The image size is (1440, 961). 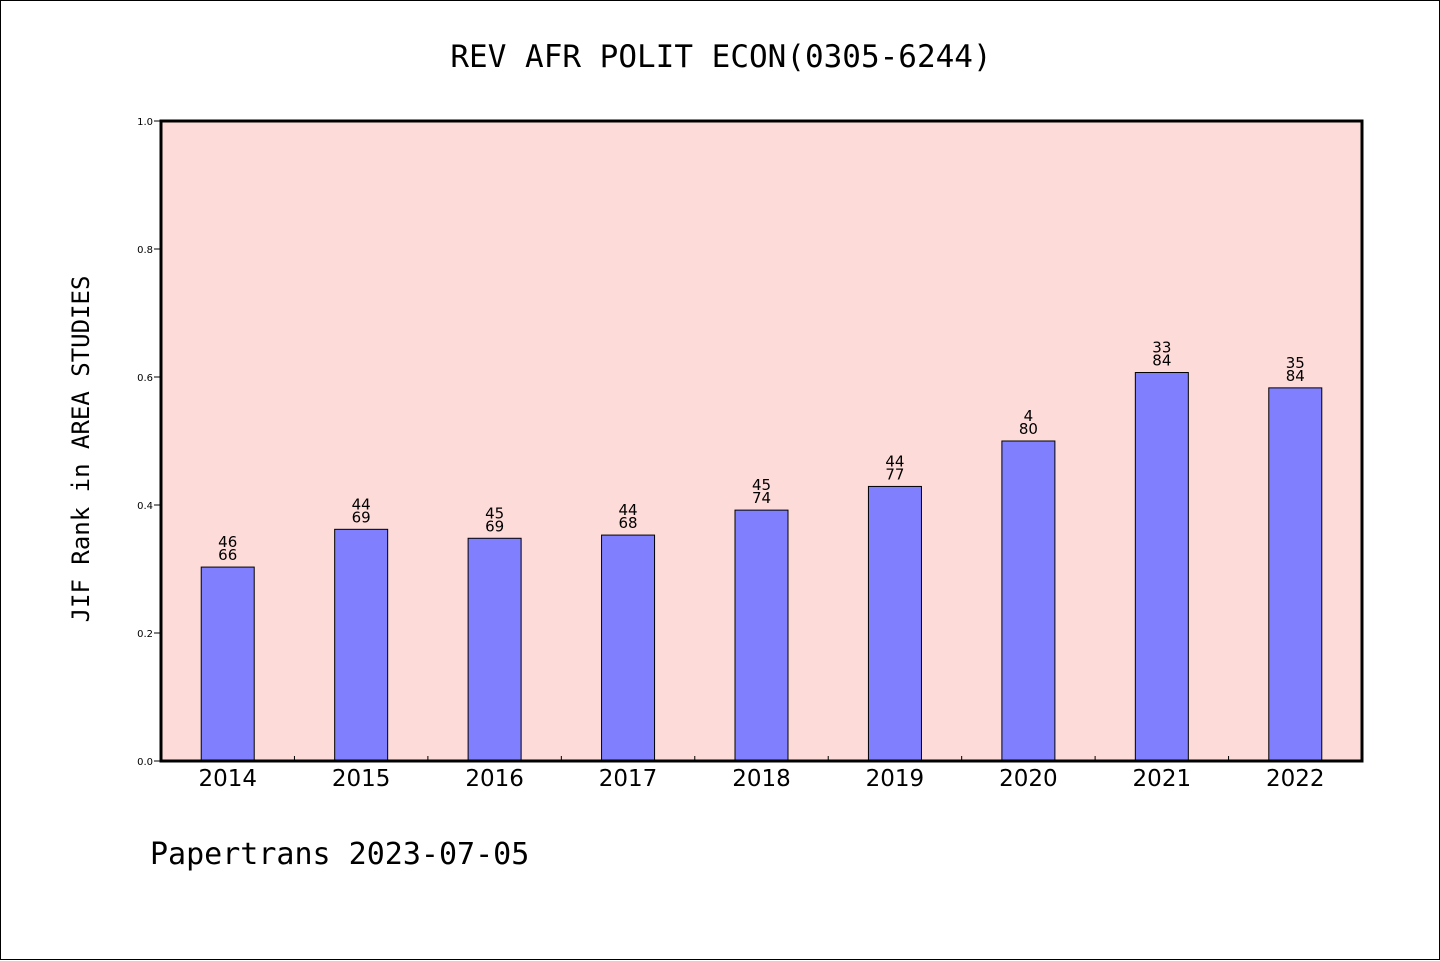 What do you see at coordinates (227, 555) in the screenshot?
I see `bar-total-label: 66` at bounding box center [227, 555].